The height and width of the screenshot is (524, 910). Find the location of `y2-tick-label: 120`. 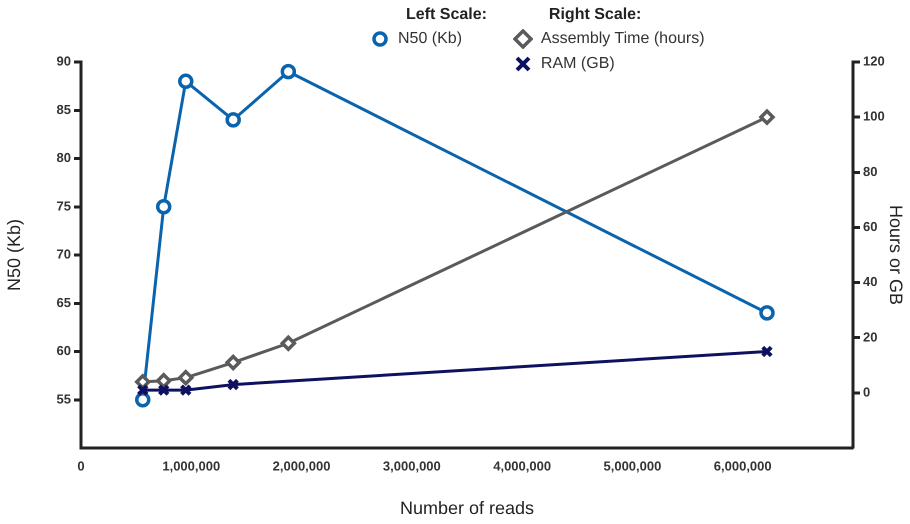

y2-tick-label: 120 is located at coordinates (874, 61).